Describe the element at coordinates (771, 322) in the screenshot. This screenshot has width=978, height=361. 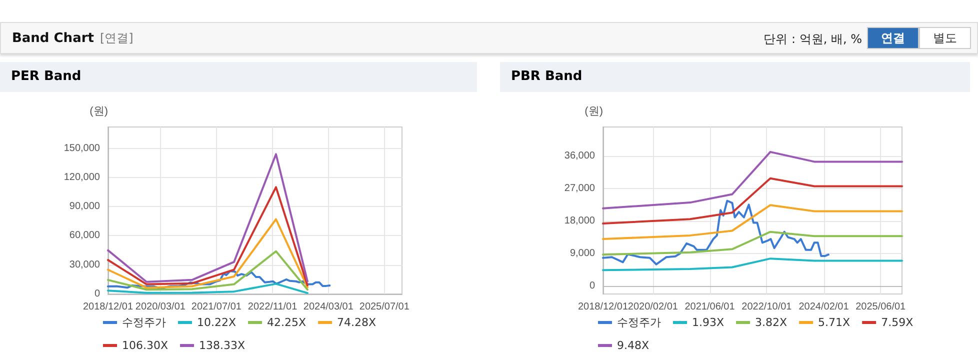
I see `legend-label: 3.82X` at that location.